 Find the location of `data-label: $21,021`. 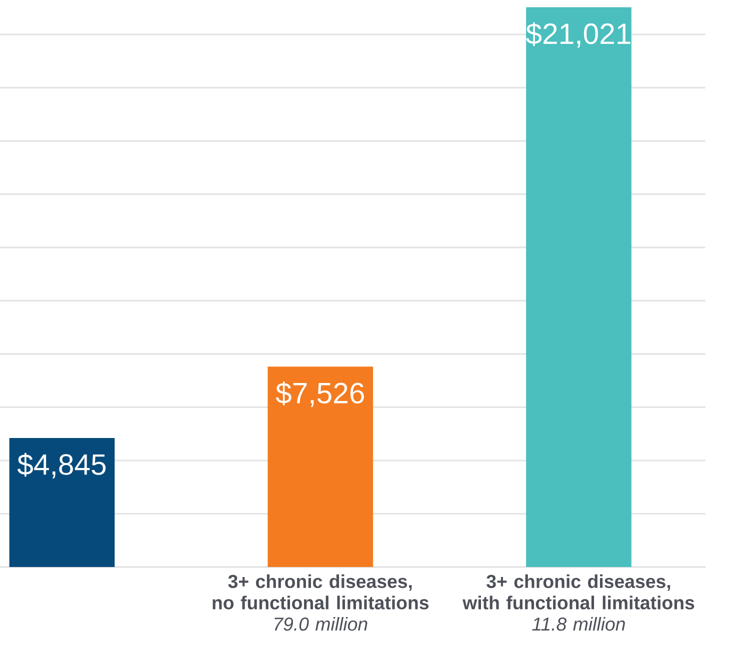

data-label: $21,021 is located at coordinates (578, 35).